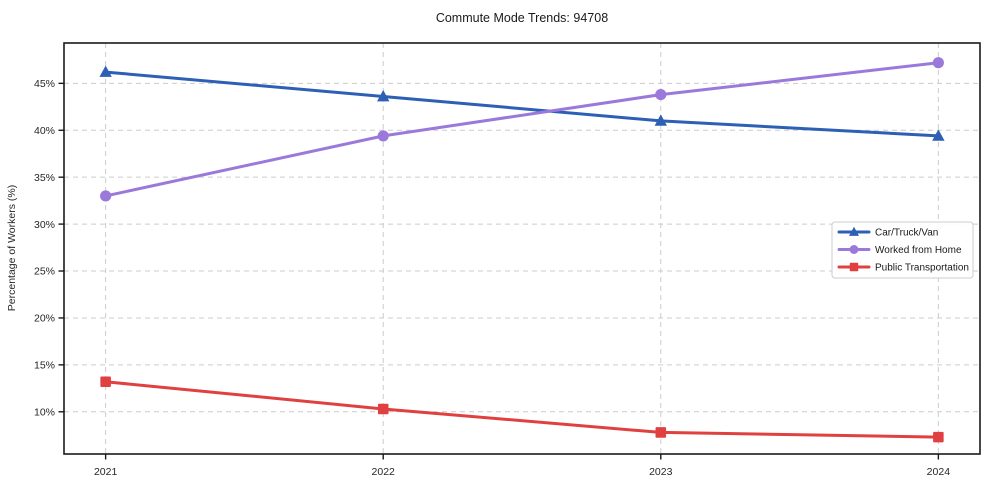 This screenshot has height=490, width=990. What do you see at coordinates (522, 104) in the screenshot?
I see `series-line-car-truck-van` at bounding box center [522, 104].